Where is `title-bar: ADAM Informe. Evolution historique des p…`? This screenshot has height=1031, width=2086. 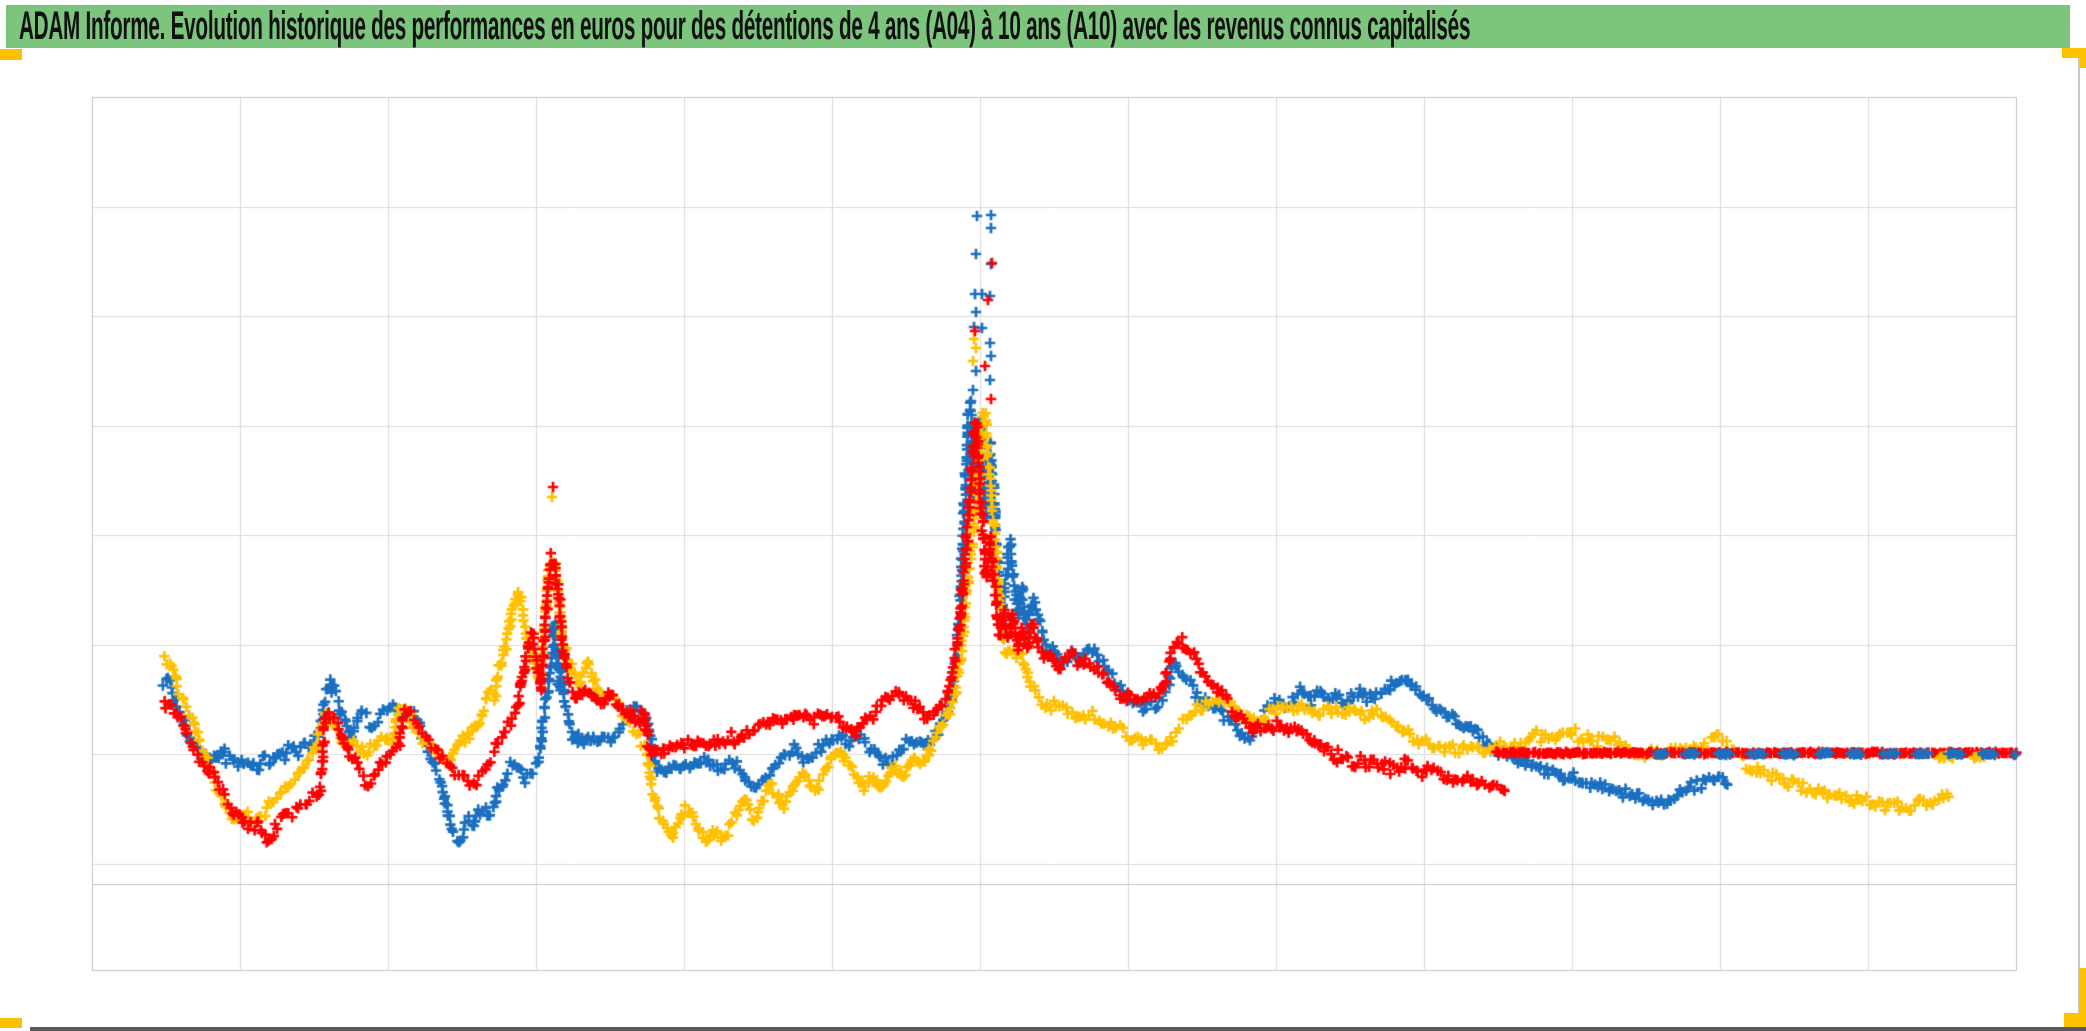 title-bar: ADAM Informe. Evolution historique des p… is located at coordinates (1038, 26).